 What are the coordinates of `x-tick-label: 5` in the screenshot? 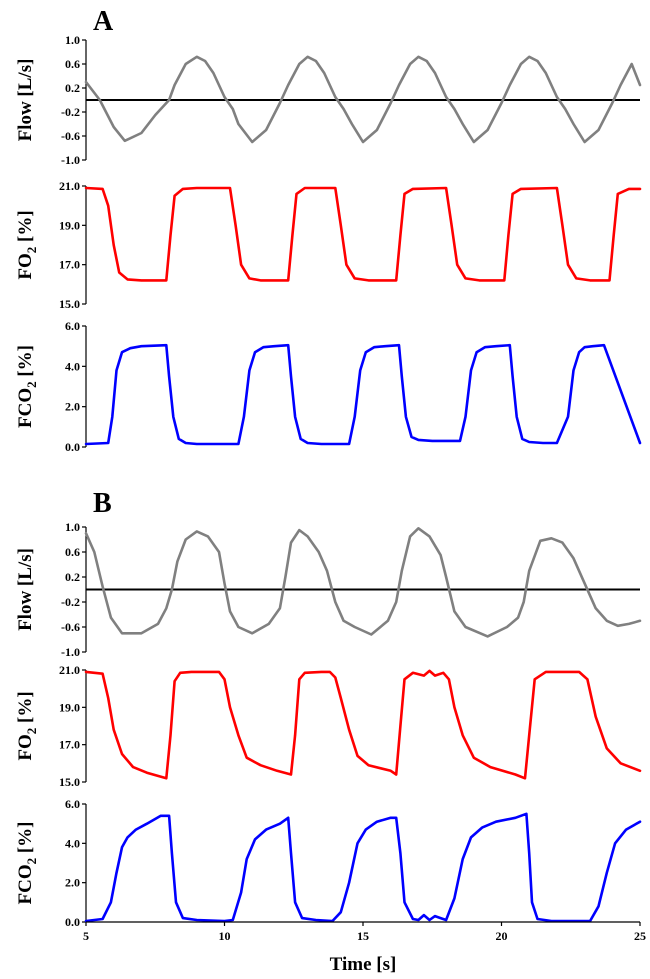 It's located at (86, 936).